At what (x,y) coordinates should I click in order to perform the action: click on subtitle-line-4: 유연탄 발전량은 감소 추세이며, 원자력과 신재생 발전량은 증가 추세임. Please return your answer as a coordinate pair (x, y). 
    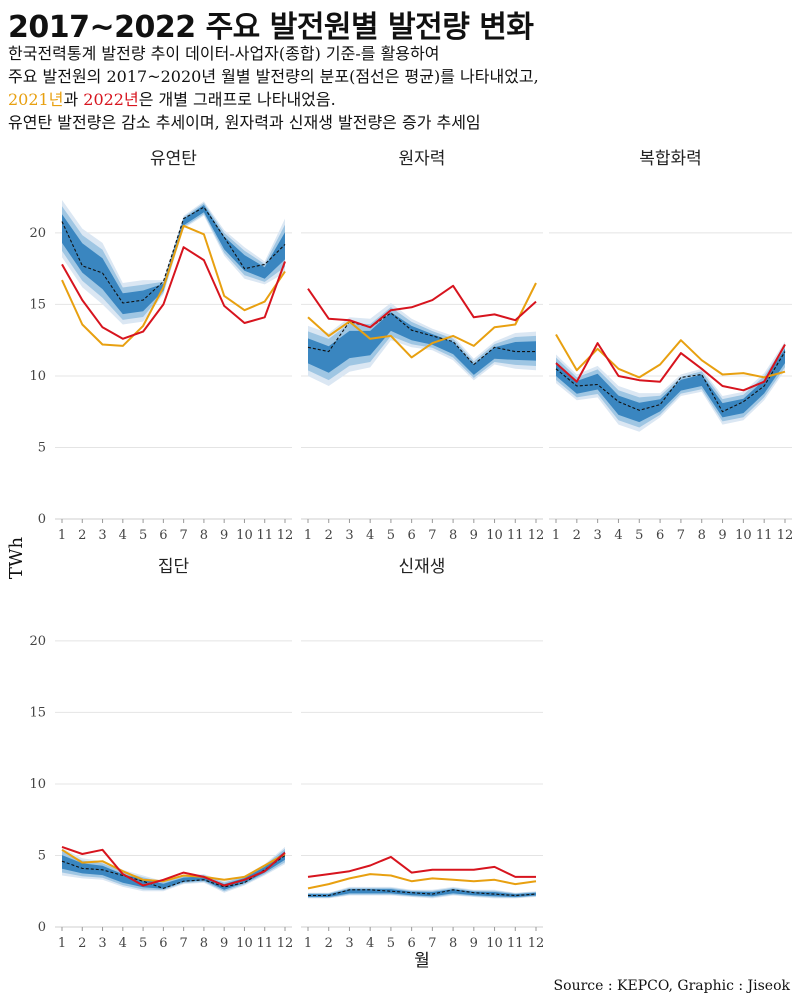
    Looking at the image, I should click on (244, 122).